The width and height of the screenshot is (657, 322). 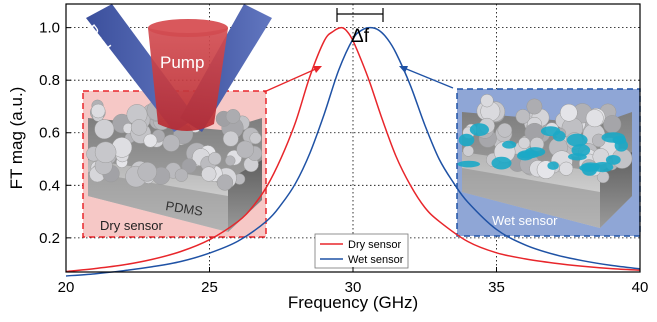 What do you see at coordinates (496, 287) in the screenshot?
I see `x-tick-label: 35` at bounding box center [496, 287].